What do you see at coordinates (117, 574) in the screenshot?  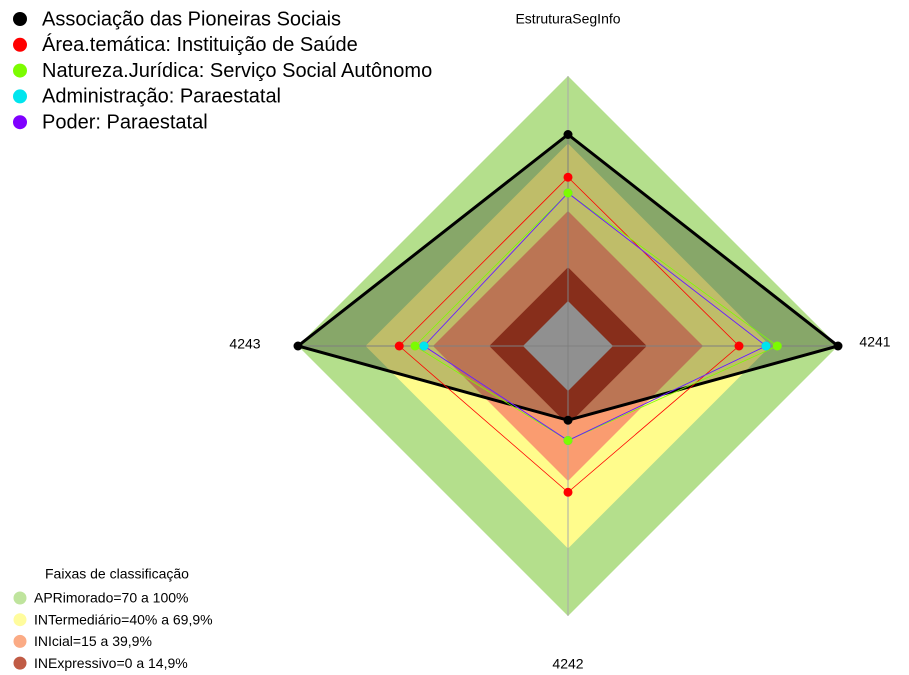 I see `bands-title: Faixas de classificação` at bounding box center [117, 574].